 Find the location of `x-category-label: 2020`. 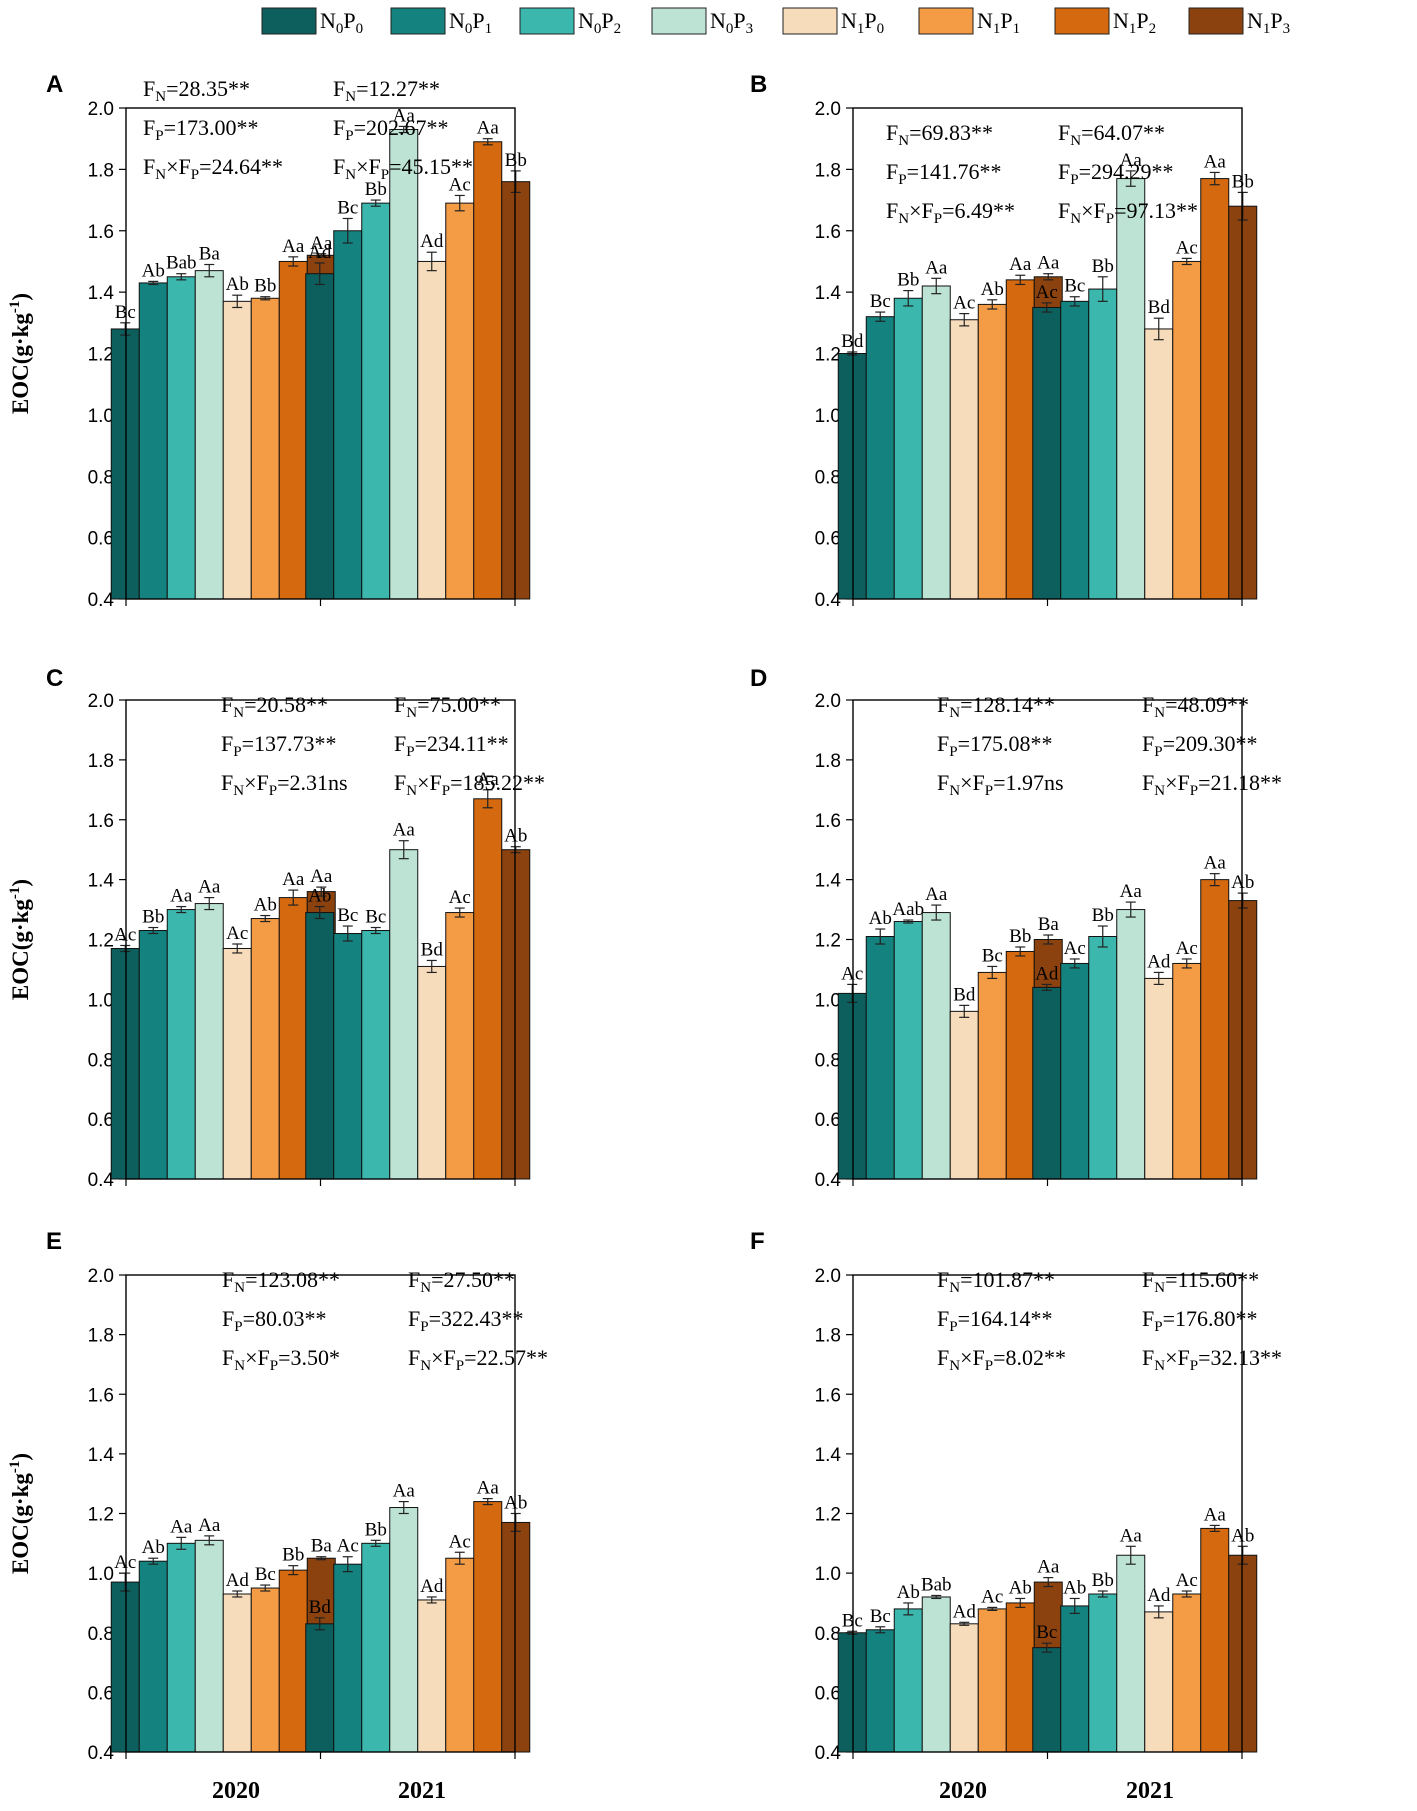

x-category-label: 2020 is located at coordinates (236, 1791).